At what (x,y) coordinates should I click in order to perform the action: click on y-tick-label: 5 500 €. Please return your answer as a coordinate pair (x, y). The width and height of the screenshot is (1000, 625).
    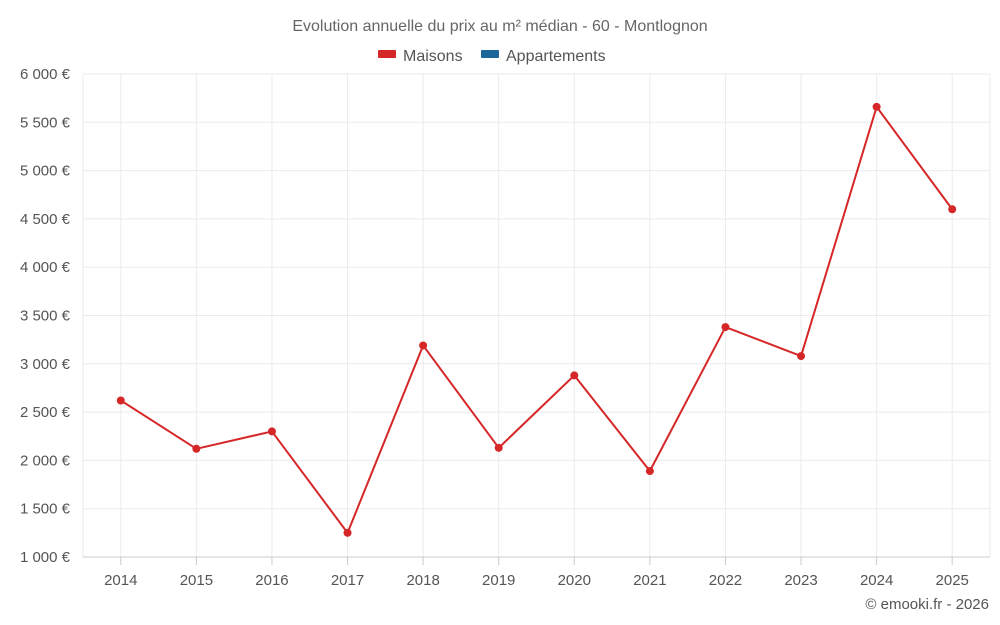
    Looking at the image, I should click on (45, 122).